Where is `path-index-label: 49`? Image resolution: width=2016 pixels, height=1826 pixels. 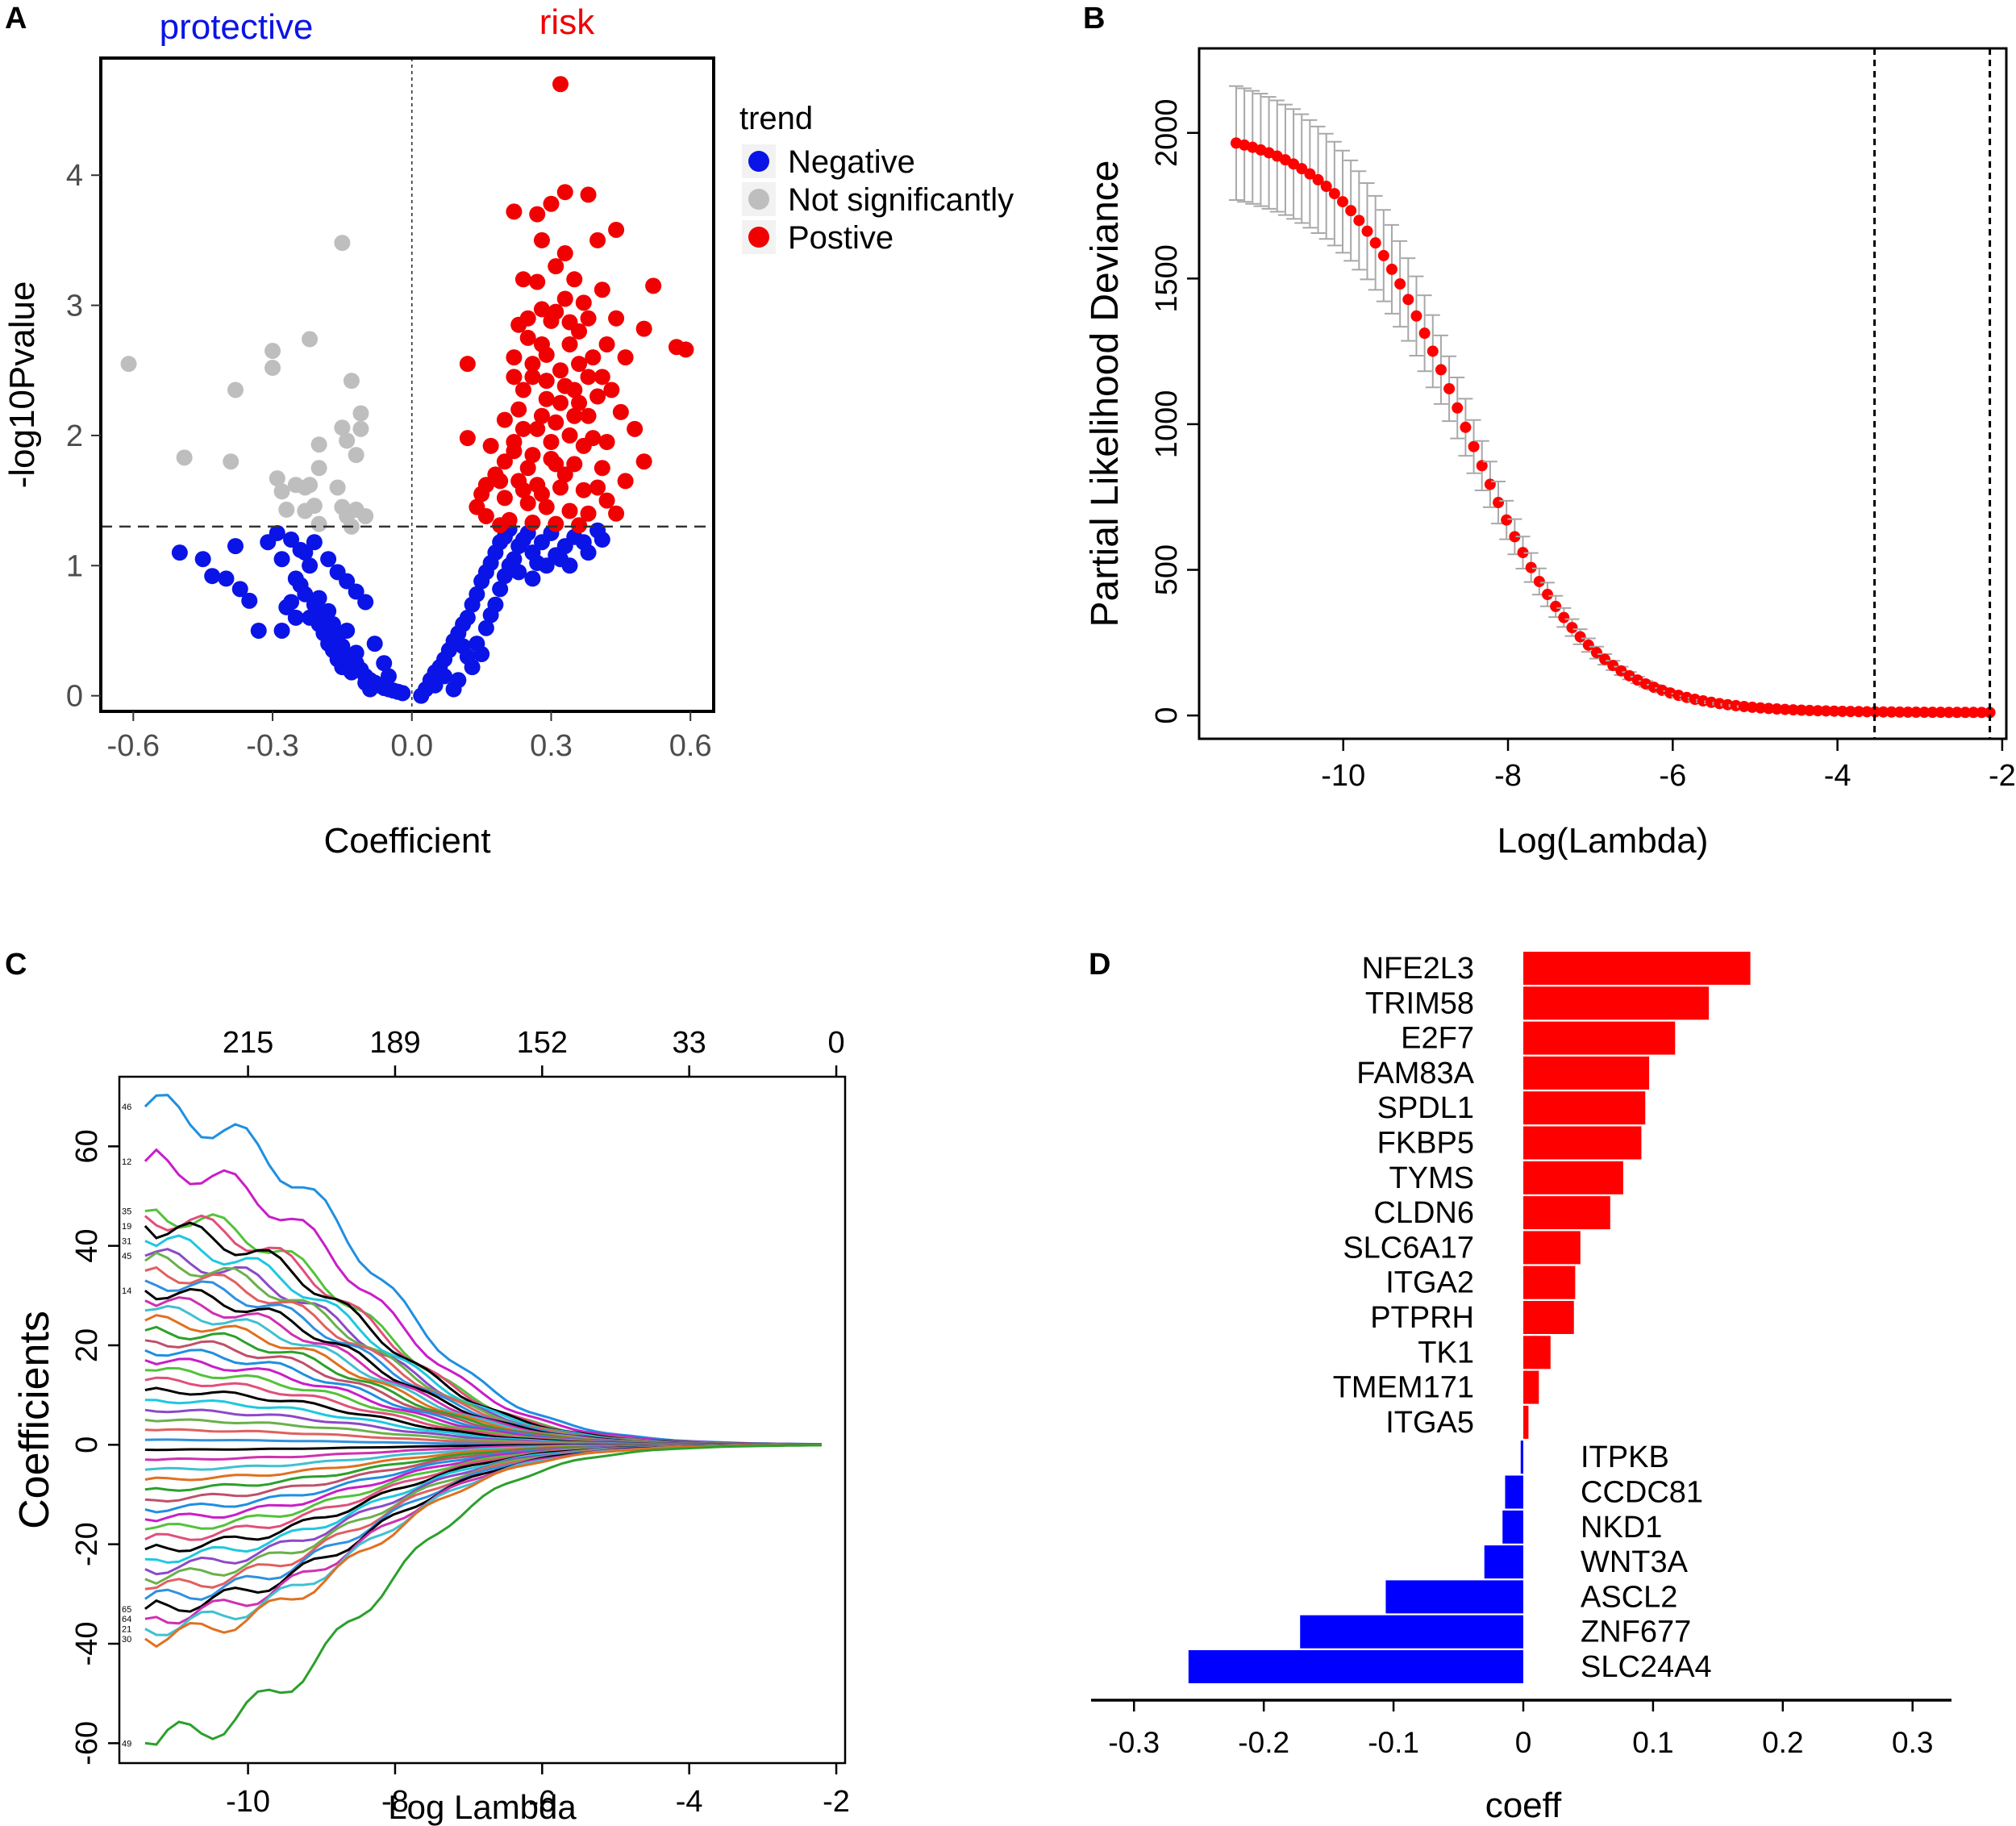
path-index-label: 49 is located at coordinates (127, 1744).